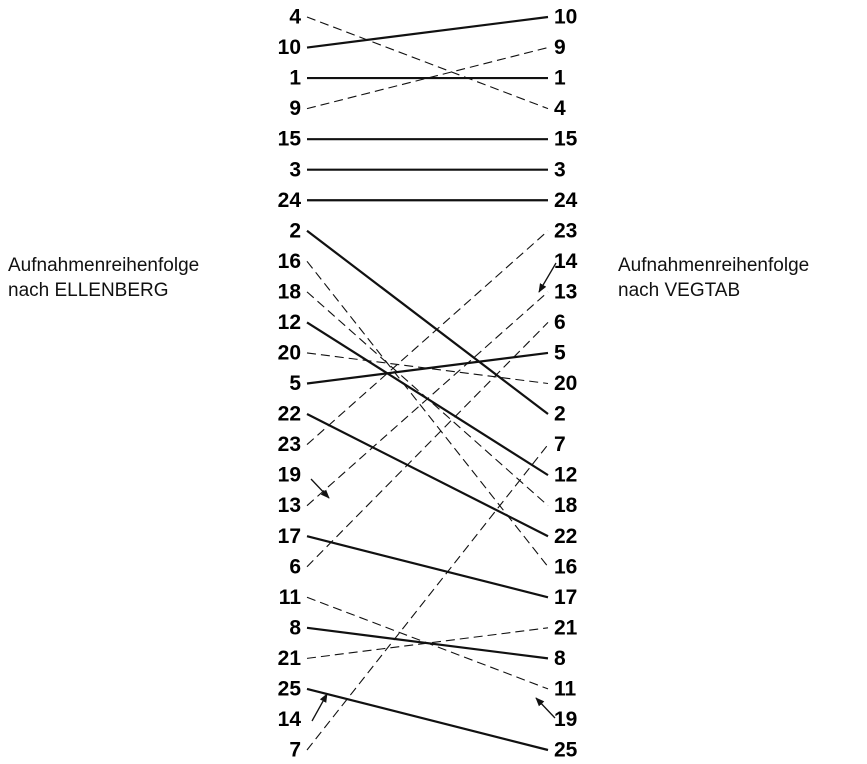  I want to click on right-number: 15, so click(566, 139).